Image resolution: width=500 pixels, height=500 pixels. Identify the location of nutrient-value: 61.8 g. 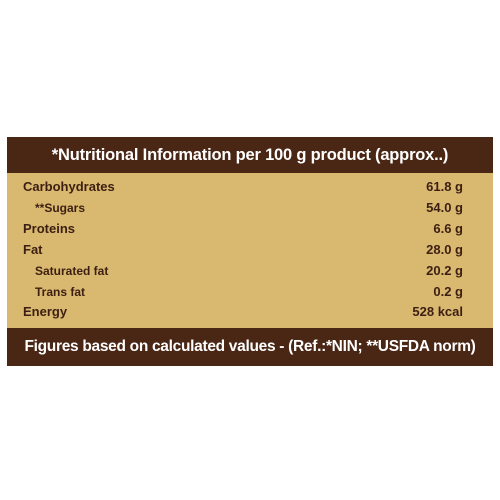
(444, 186).